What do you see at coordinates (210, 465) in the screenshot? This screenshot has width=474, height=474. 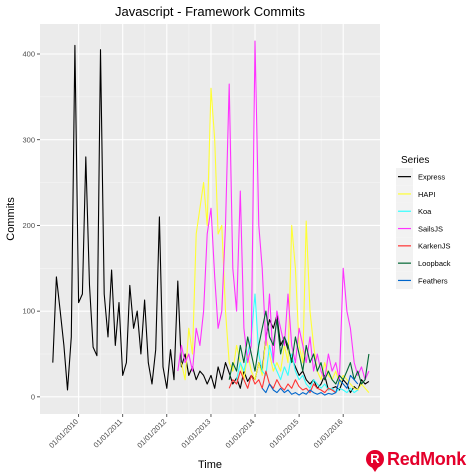 I see `x-axis-title: Time` at bounding box center [210, 465].